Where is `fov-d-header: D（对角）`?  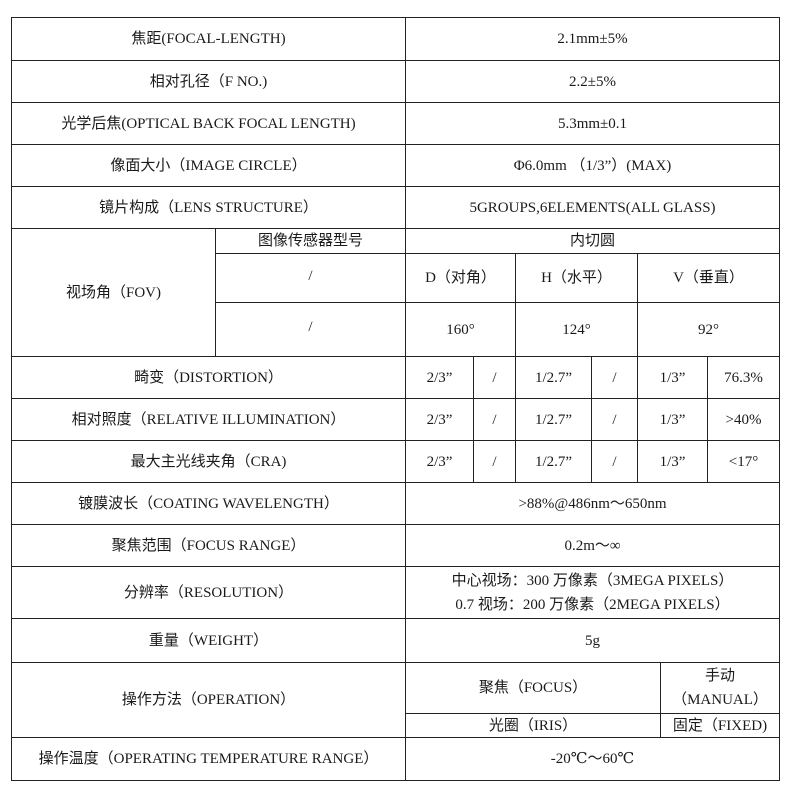
fov-d-header: D（对角） is located at coordinates (460, 278).